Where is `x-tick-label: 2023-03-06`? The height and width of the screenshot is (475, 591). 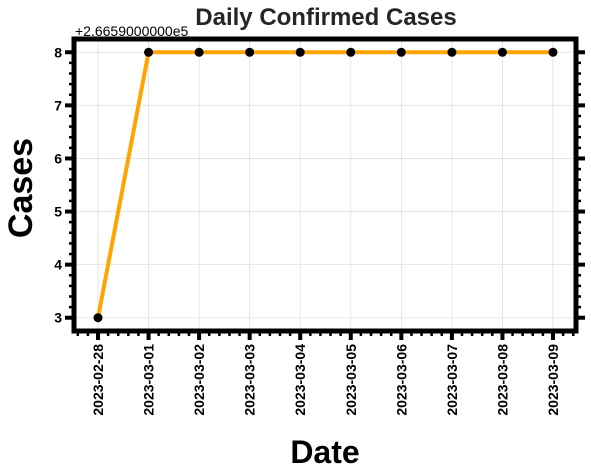
x-tick-label: 2023-03-06 is located at coordinates (401, 380).